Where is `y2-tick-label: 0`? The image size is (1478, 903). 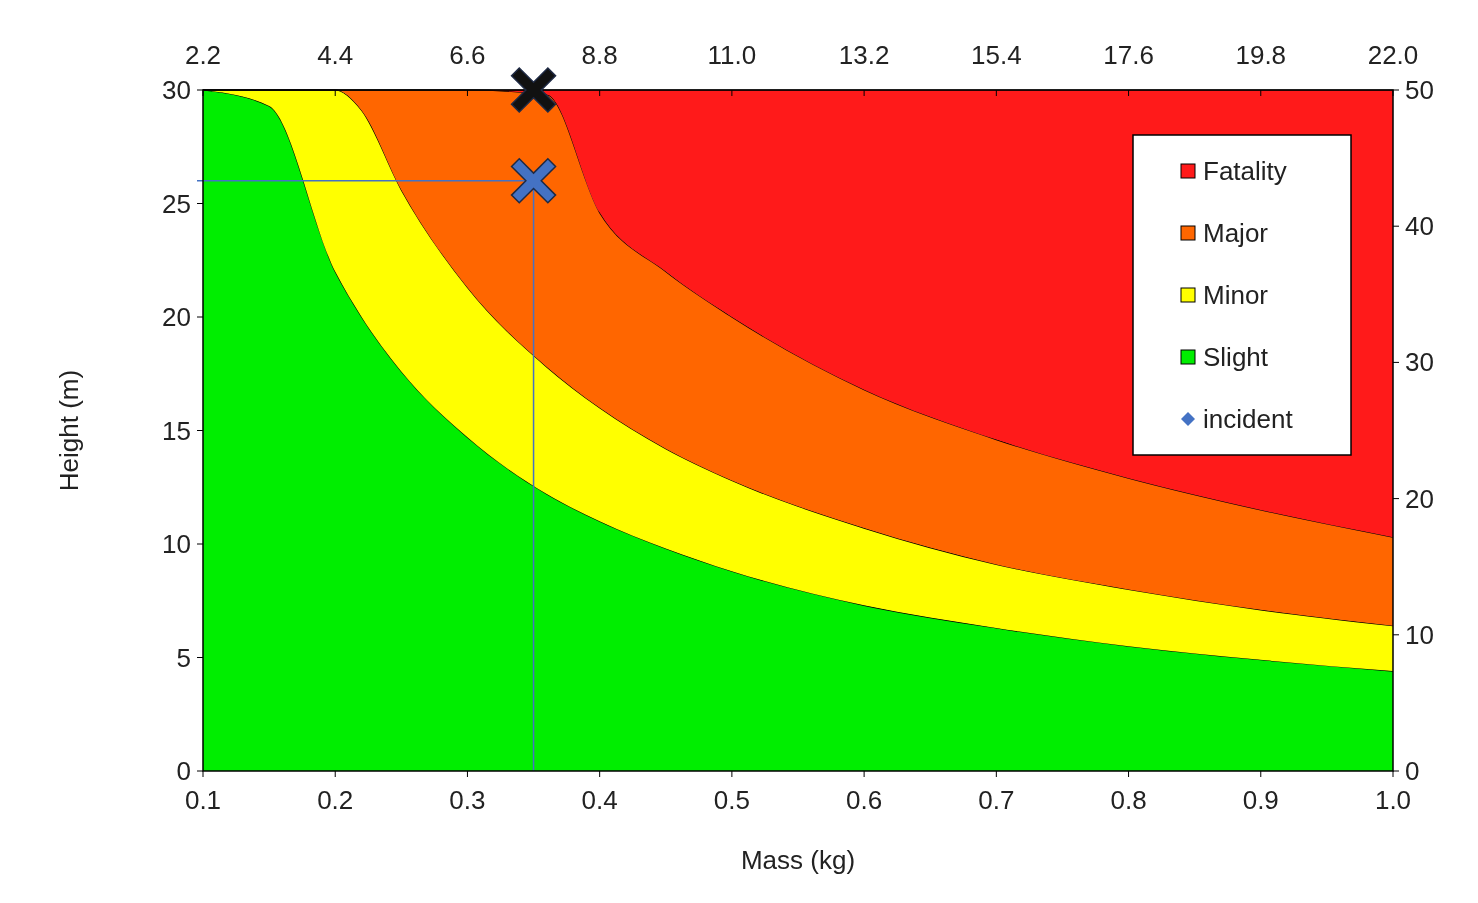
y2-tick-label: 0 is located at coordinates (1412, 771).